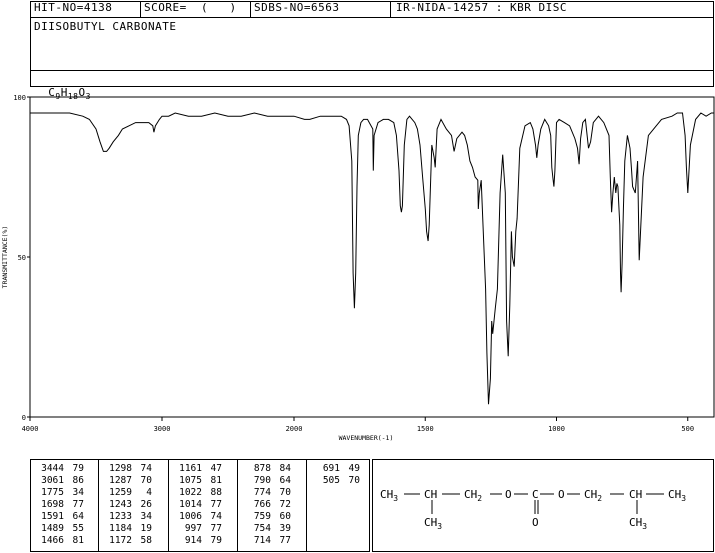 This screenshot has width=715, height=553. What do you see at coordinates (297, 7) in the screenshot?
I see `sdbs-number: SDBS-NO=6563` at bounding box center [297, 7].